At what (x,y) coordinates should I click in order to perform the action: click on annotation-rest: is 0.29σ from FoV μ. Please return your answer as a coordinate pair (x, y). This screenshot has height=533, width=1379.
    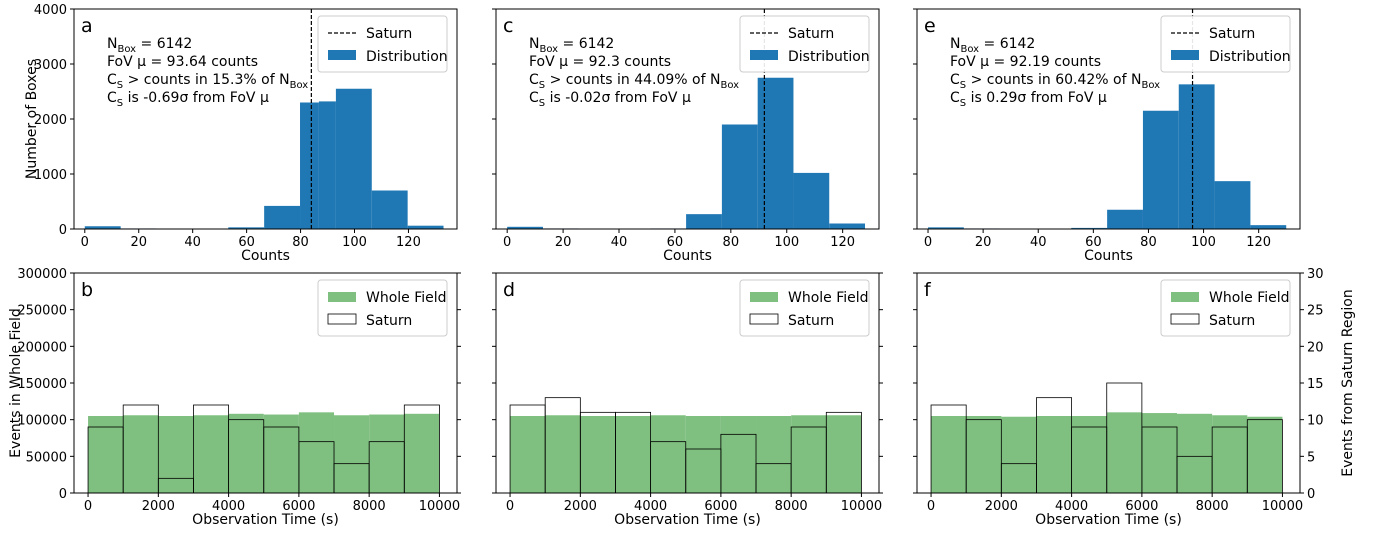
    Looking at the image, I should click on (1036, 98).